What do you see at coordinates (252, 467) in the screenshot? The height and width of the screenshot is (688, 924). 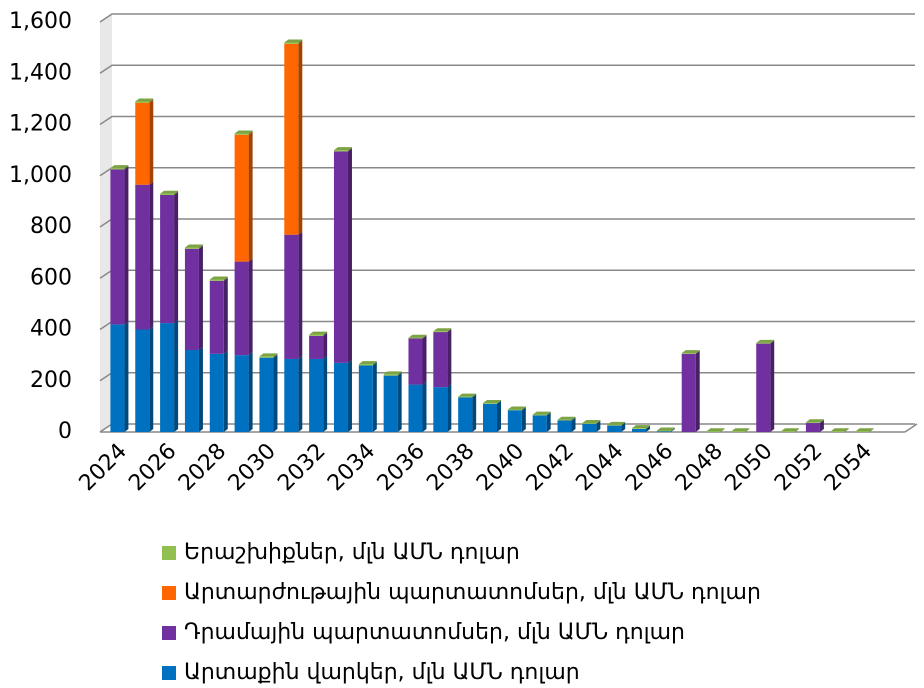 I see `x-tick-label: 2030` at bounding box center [252, 467].